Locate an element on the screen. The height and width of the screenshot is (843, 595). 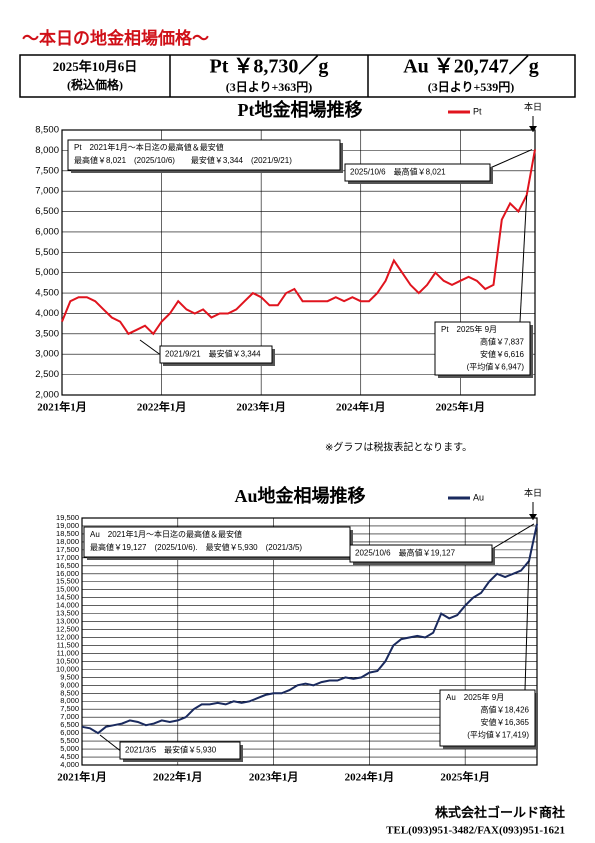
company: 株式会社ゴールド商社 is located at coordinates (500, 812).